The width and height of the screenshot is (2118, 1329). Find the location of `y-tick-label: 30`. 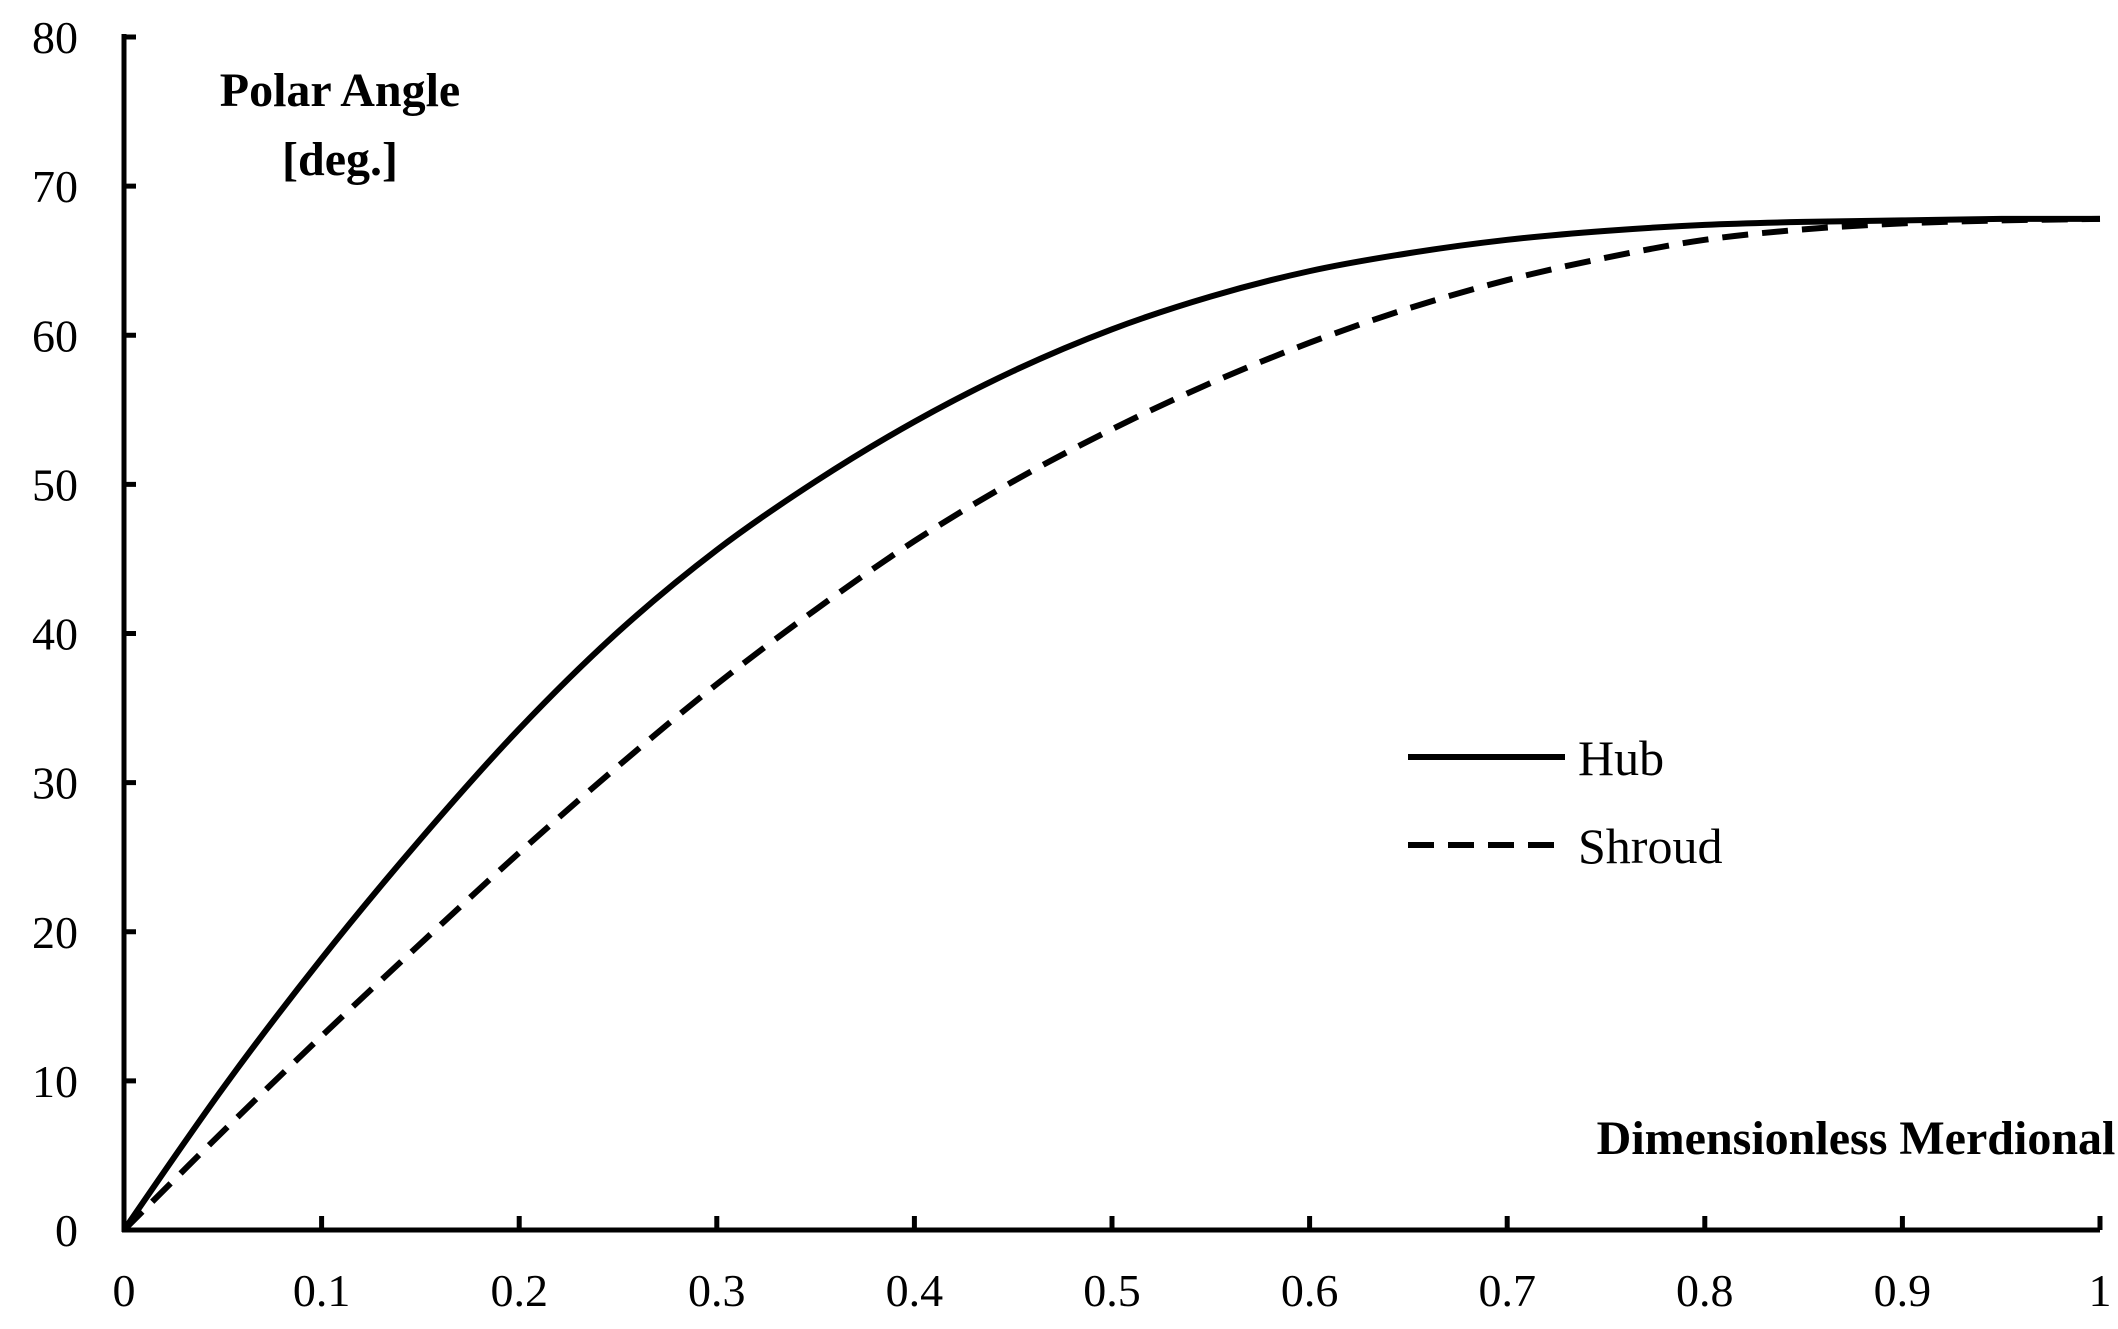

y-tick-label: 30 is located at coordinates (55, 783).